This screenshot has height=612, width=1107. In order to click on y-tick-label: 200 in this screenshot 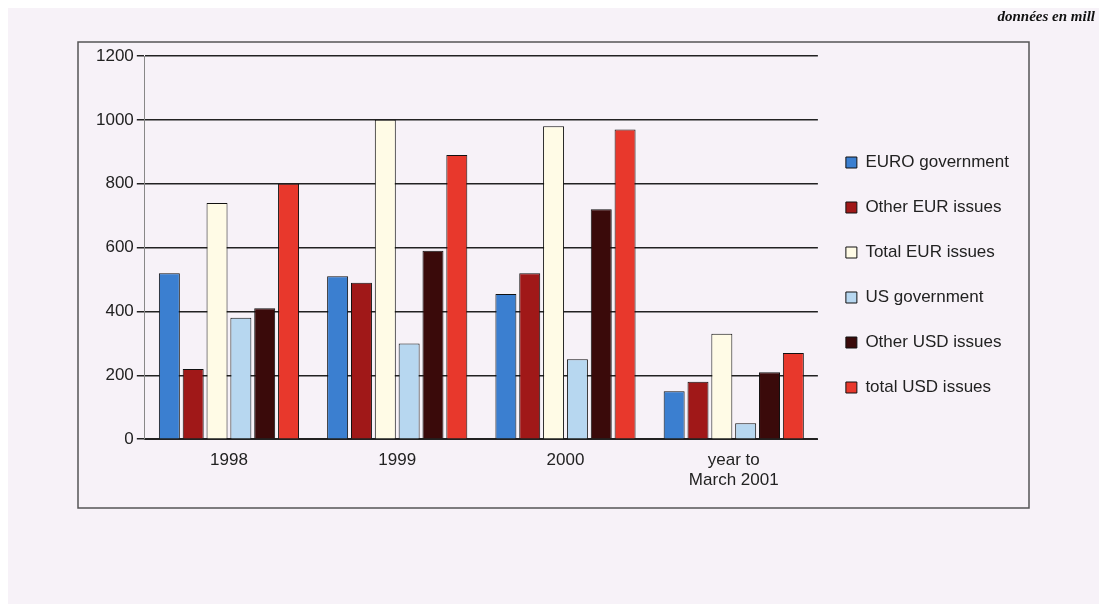, I will do `click(119, 375)`.